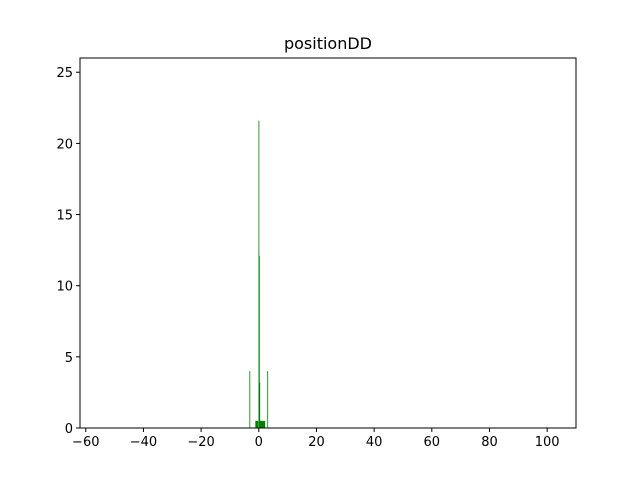 The height and width of the screenshot is (480, 640). What do you see at coordinates (374, 442) in the screenshot?
I see `x-tick-label: 40` at bounding box center [374, 442].